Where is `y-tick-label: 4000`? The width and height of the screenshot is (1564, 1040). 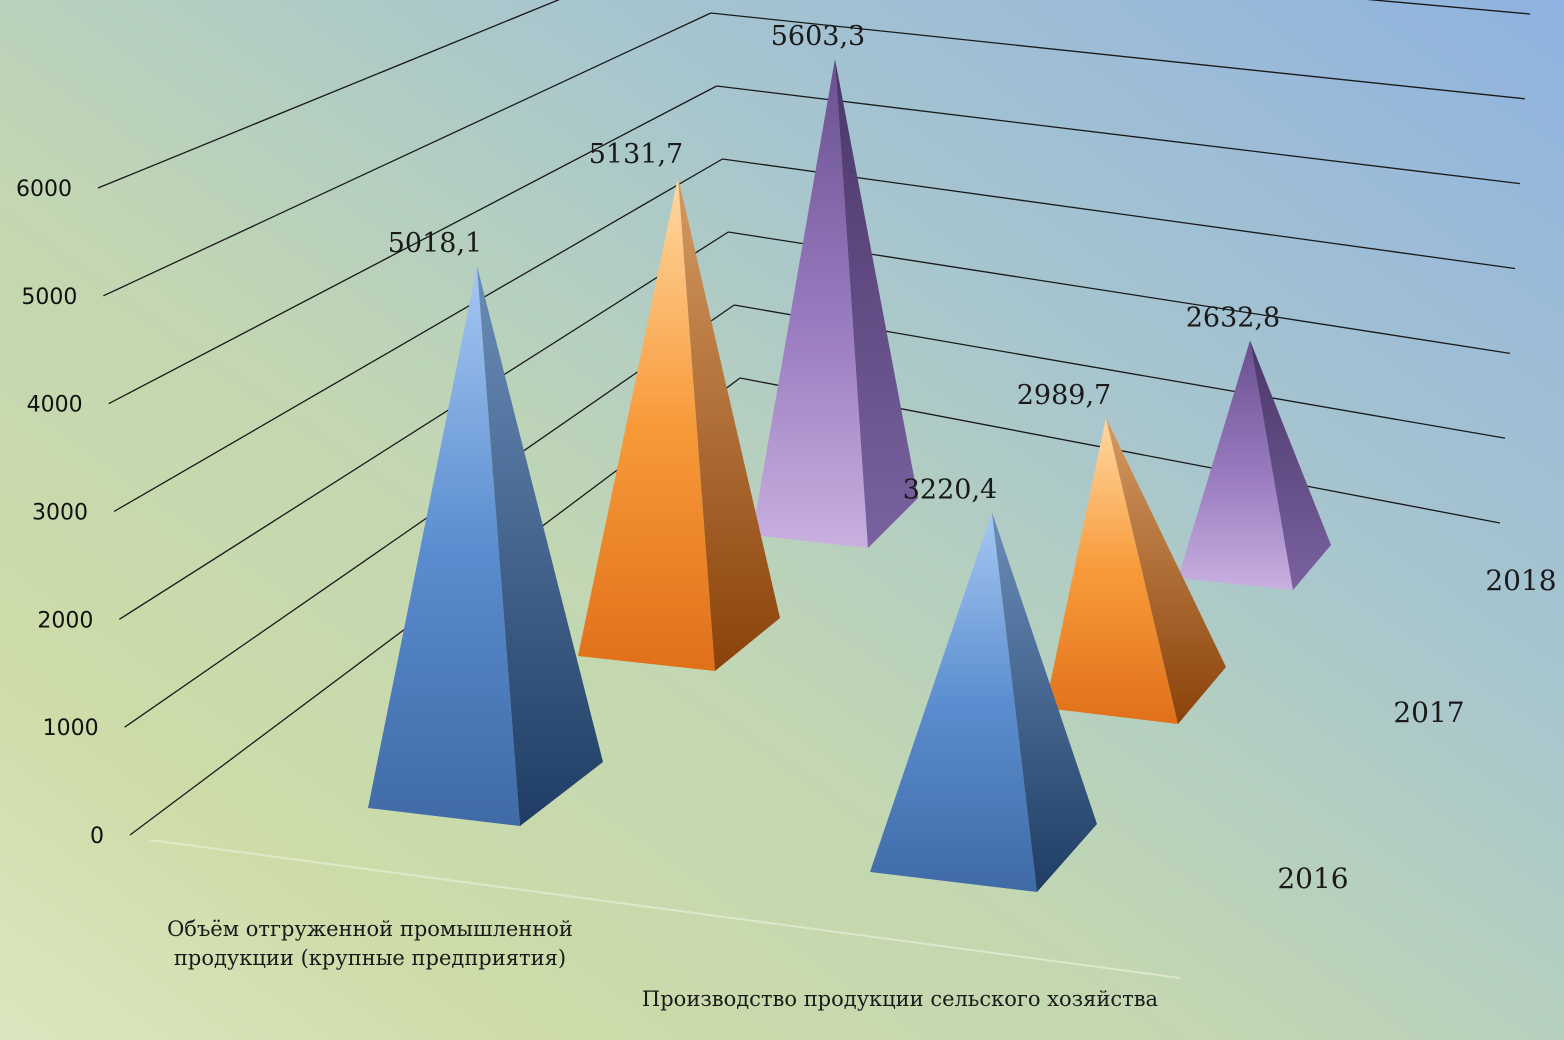
y-tick-label: 4000 is located at coordinates (55, 405).